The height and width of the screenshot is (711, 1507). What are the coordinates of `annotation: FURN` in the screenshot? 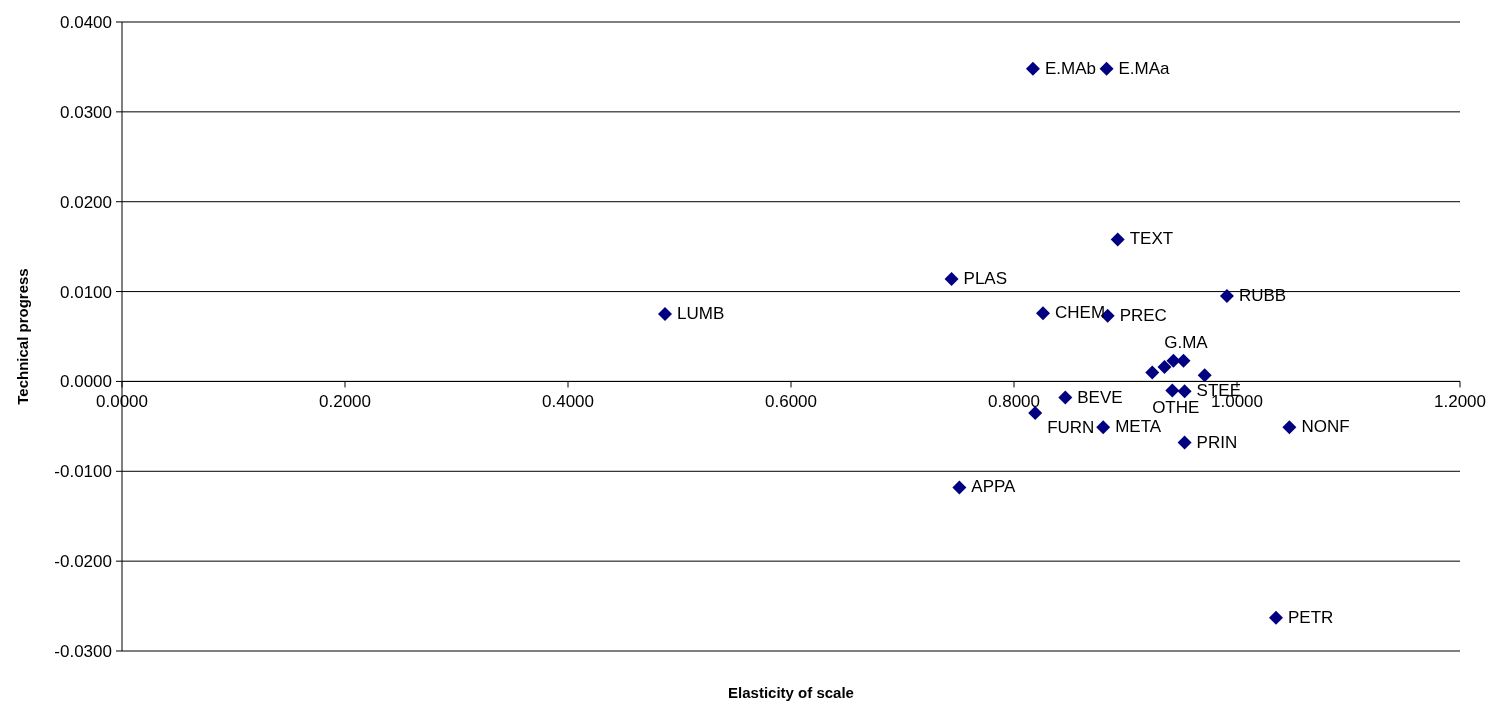 It's located at (1071, 427).